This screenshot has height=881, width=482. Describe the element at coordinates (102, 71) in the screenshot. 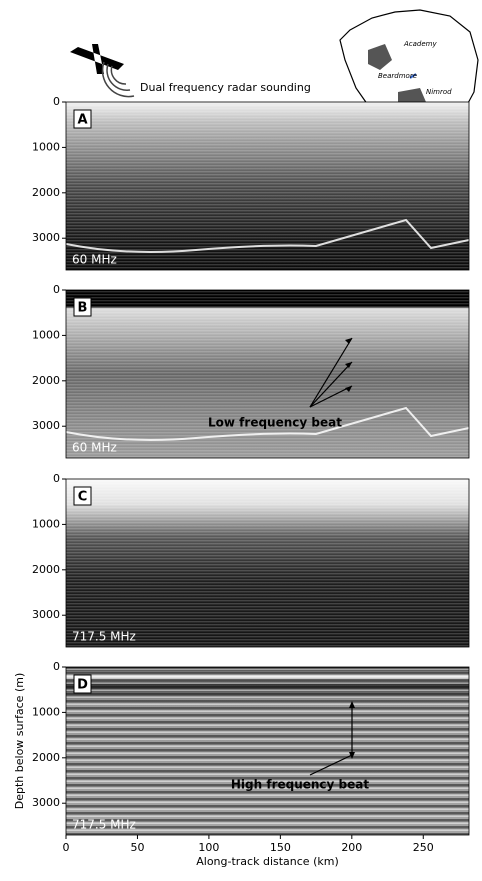

I see `radar-icon` at that location.